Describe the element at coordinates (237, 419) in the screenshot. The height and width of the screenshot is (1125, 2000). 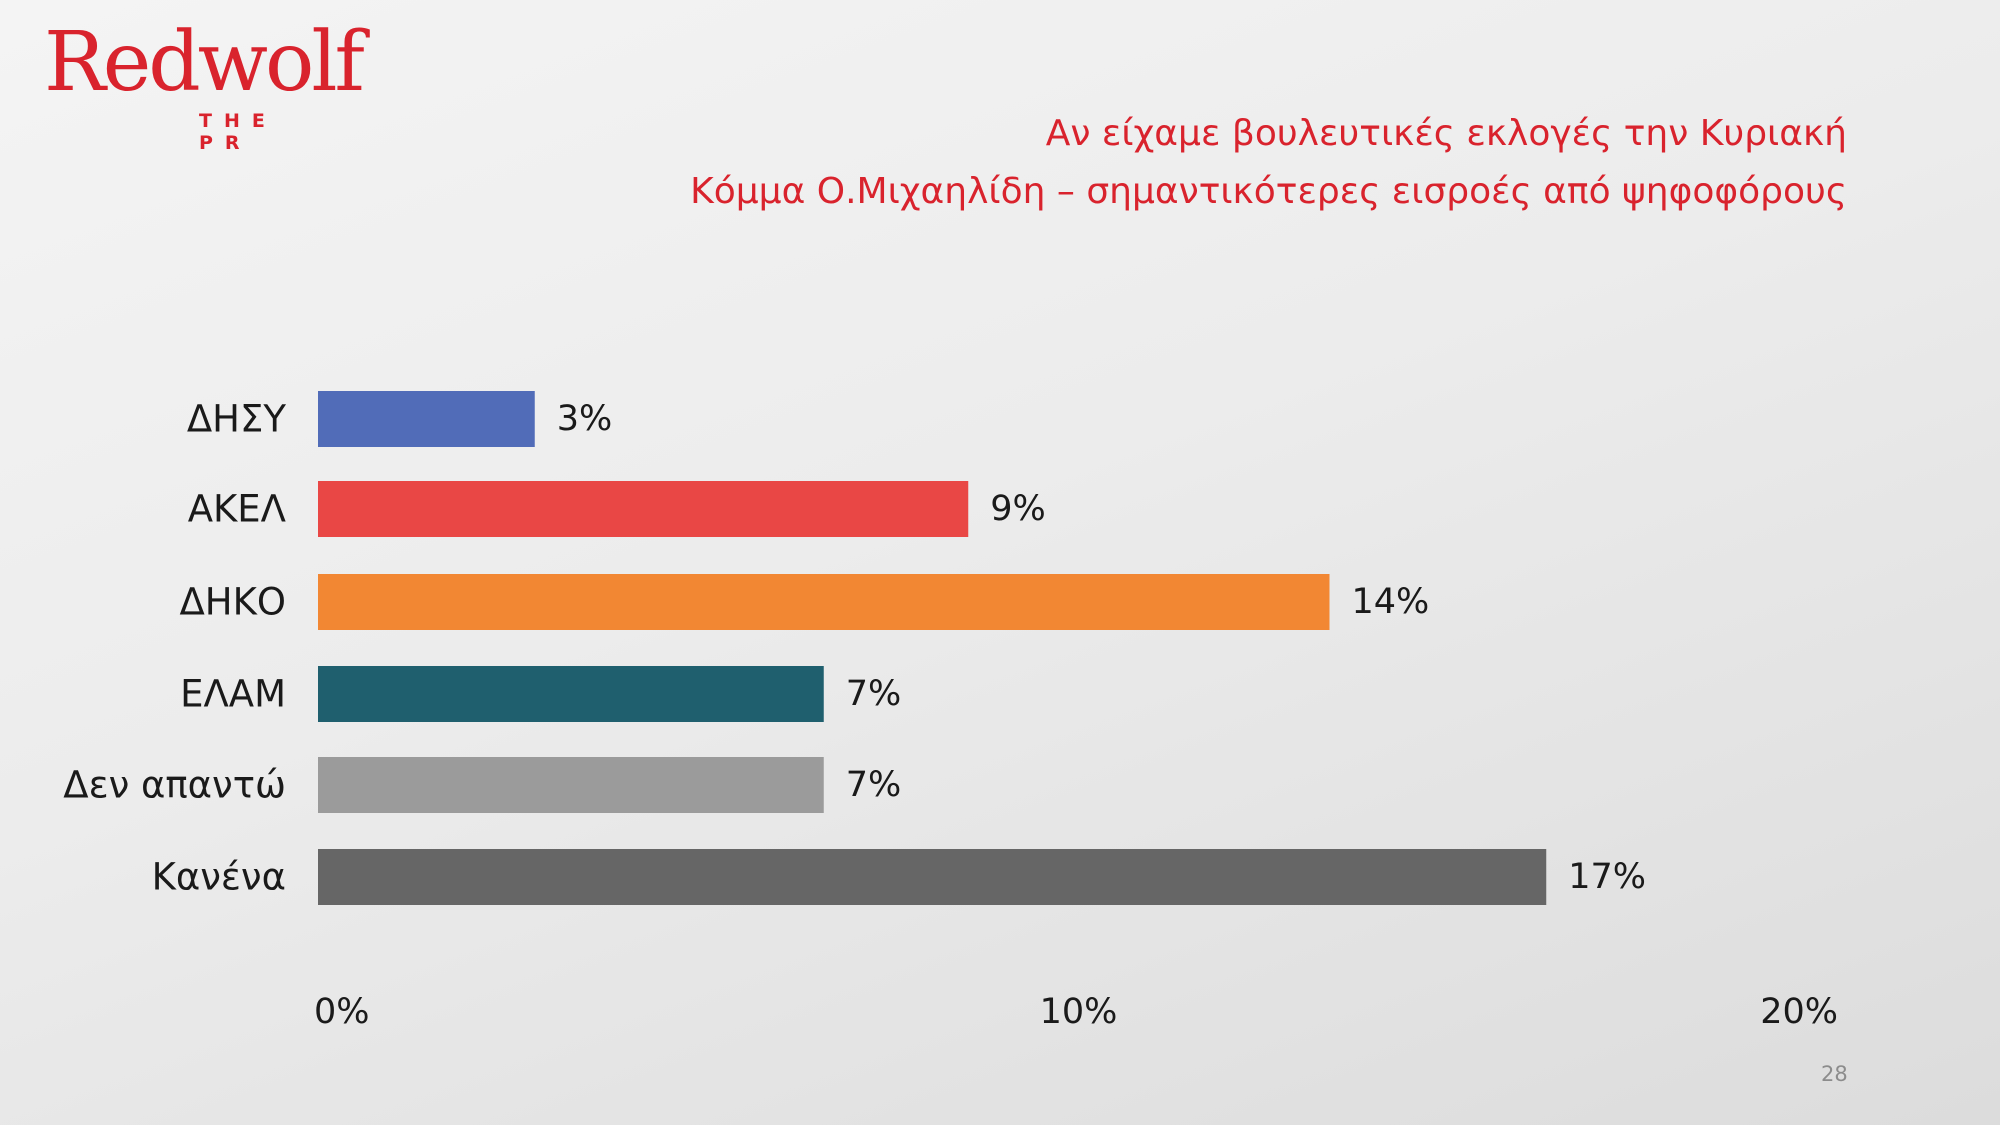
I see `category-label: ΔΗΣΥ` at that location.